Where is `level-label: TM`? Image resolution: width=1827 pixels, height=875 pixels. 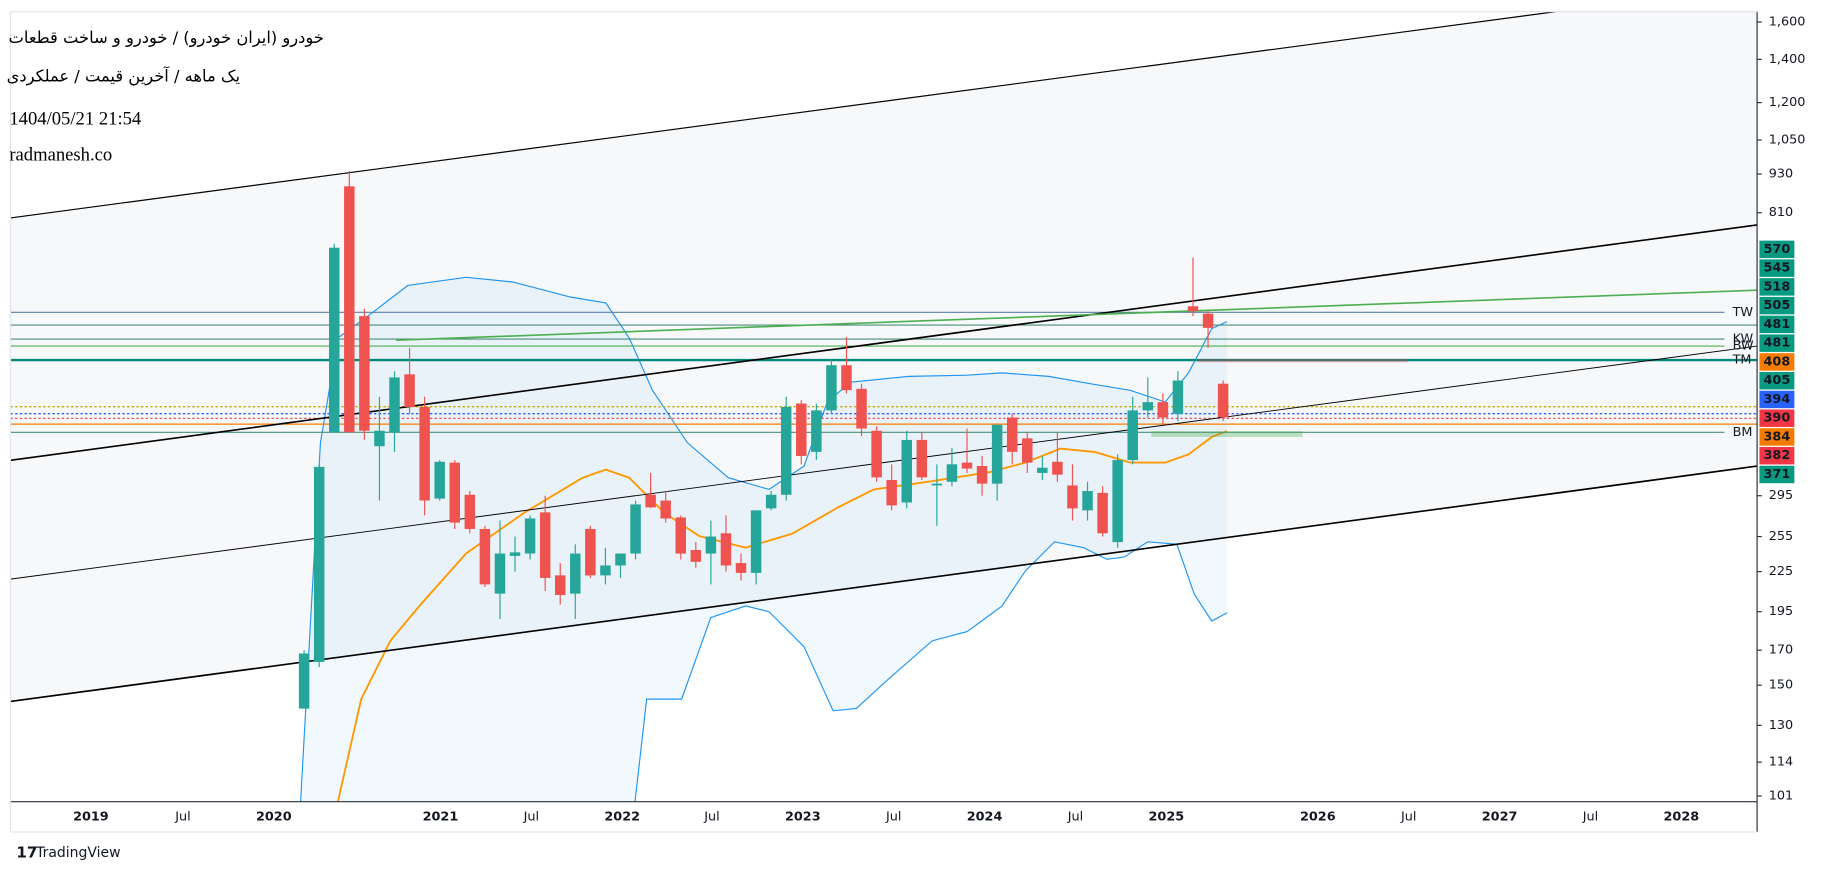
level-label: TM is located at coordinates (1742, 360).